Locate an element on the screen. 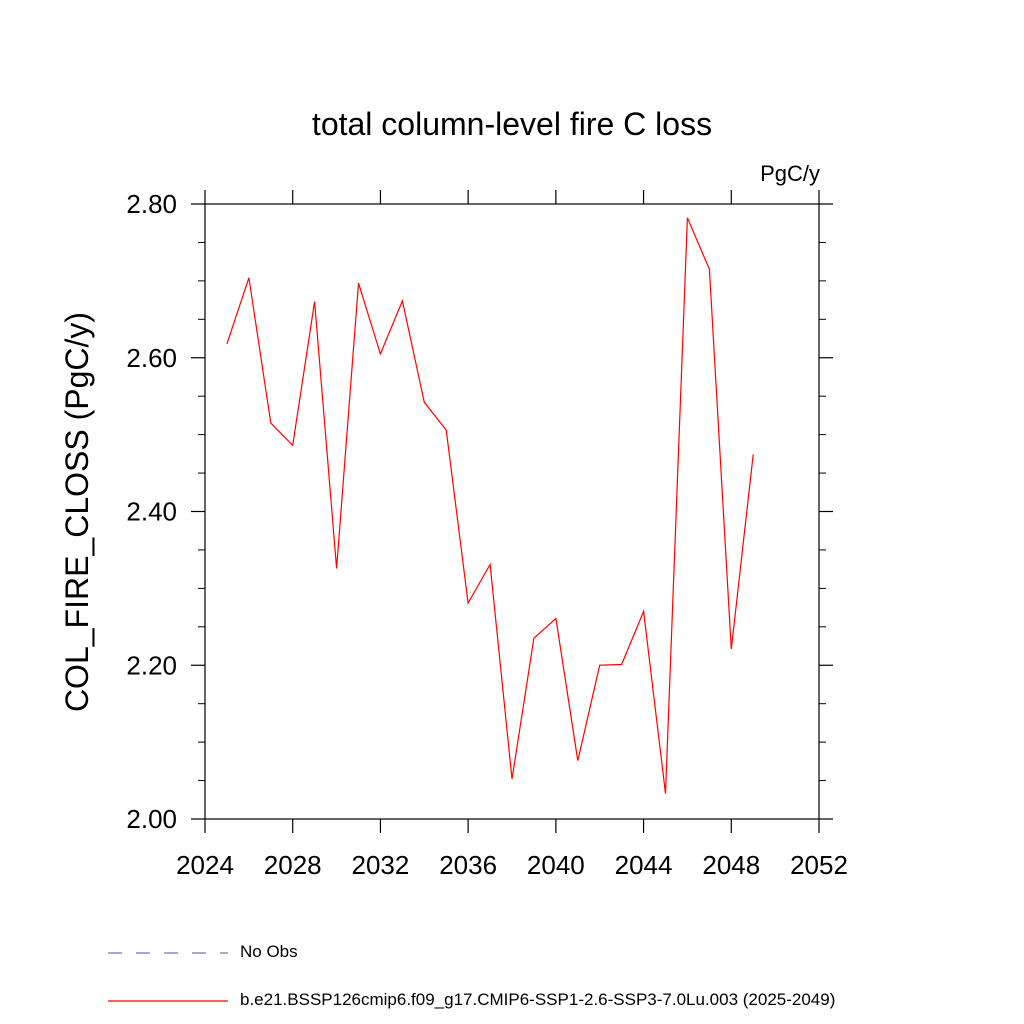  x-tick-label: 2044 is located at coordinates (644, 865).